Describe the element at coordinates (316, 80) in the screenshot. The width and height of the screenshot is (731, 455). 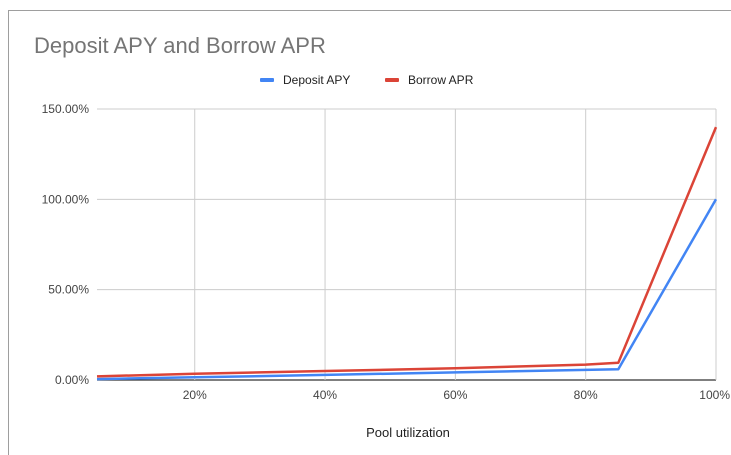
I see `legend-label: Deposit APY` at that location.